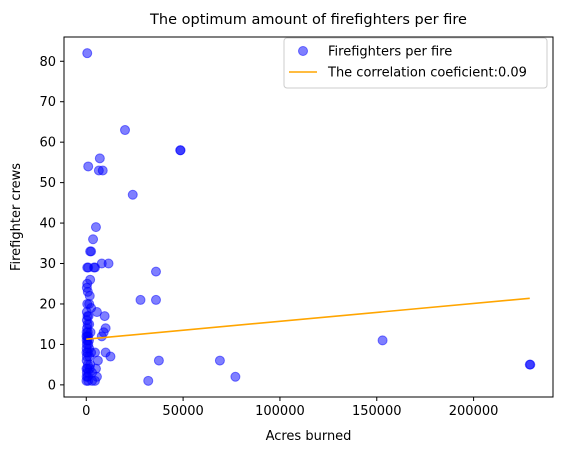  I want to click on legend-scatter-marker, so click(303, 51).